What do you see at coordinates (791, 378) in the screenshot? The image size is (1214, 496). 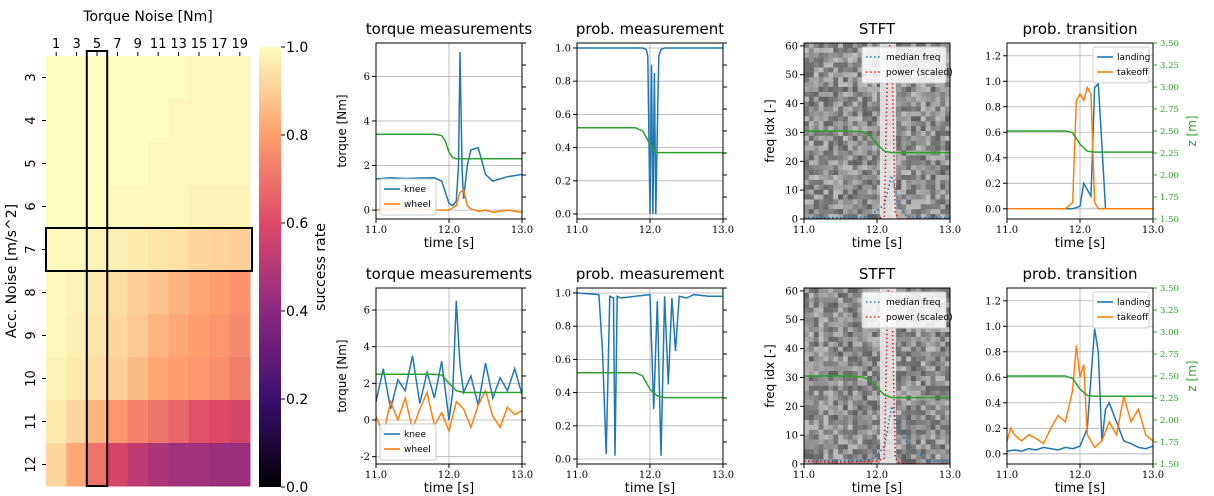 I see `y-tick-label: 30` at bounding box center [791, 378].